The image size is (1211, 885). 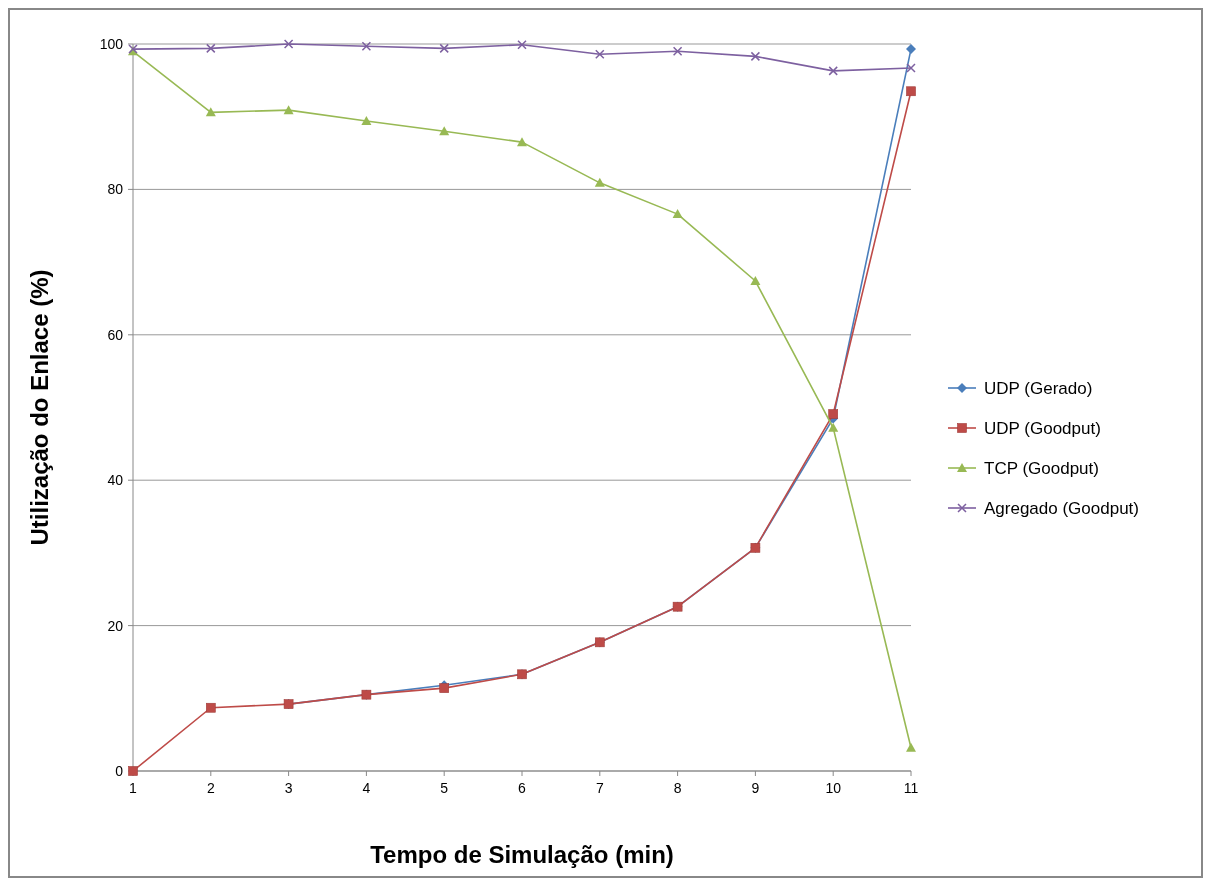 I want to click on y-tick-label: 40, so click(x=115, y=480).